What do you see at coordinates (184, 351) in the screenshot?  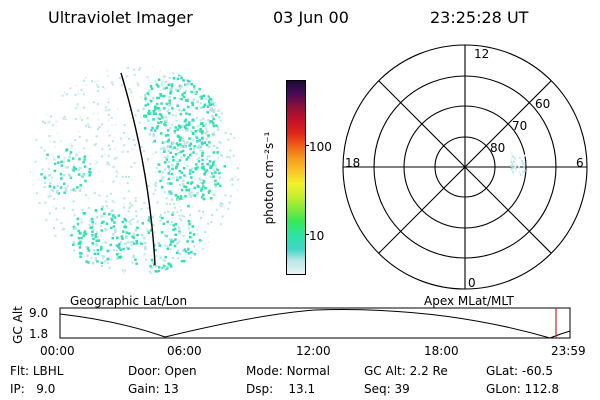 I see `timeline-xtick: 06:00` at bounding box center [184, 351].